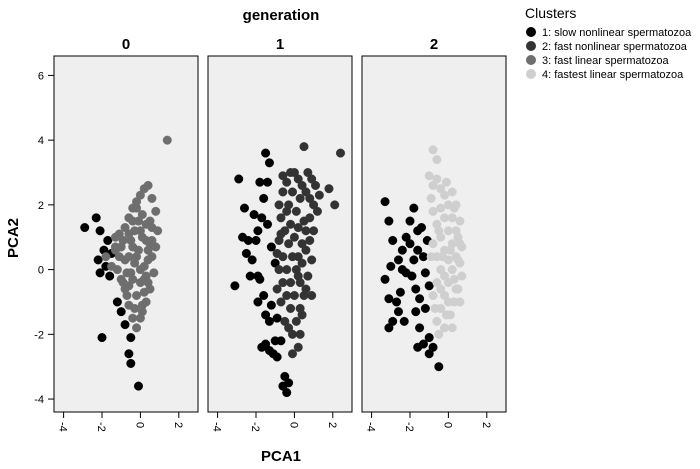 Image resolution: width=700 pixels, height=469 pixels. Describe the element at coordinates (281, 456) in the screenshot. I see `x-axis-title: PCA1` at that location.